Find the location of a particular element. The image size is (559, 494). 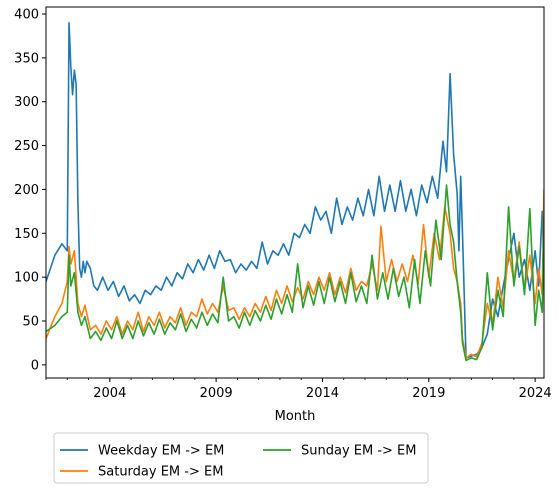

y-tick-label: 50 is located at coordinates (30, 321).